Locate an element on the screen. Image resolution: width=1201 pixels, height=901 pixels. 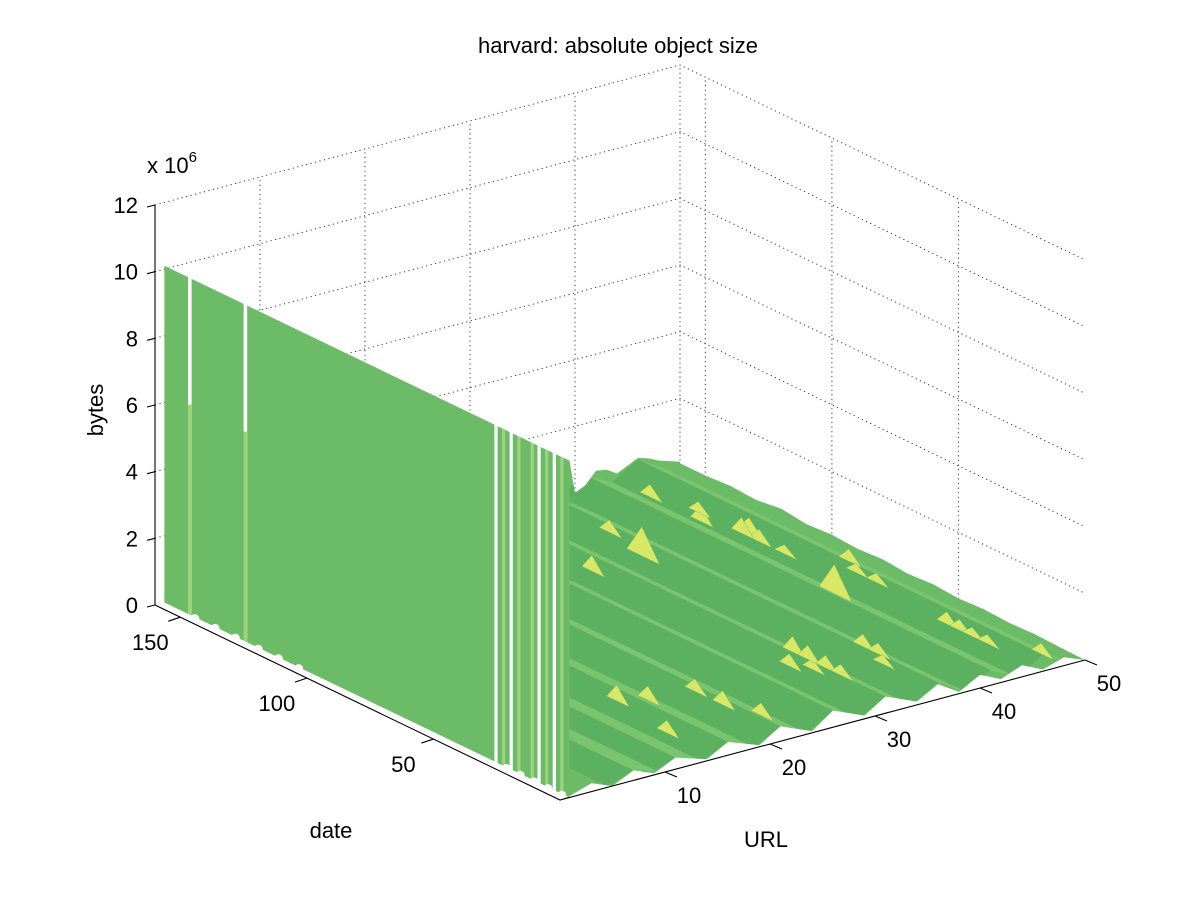
url-tick-label: 20 is located at coordinates (794, 767).